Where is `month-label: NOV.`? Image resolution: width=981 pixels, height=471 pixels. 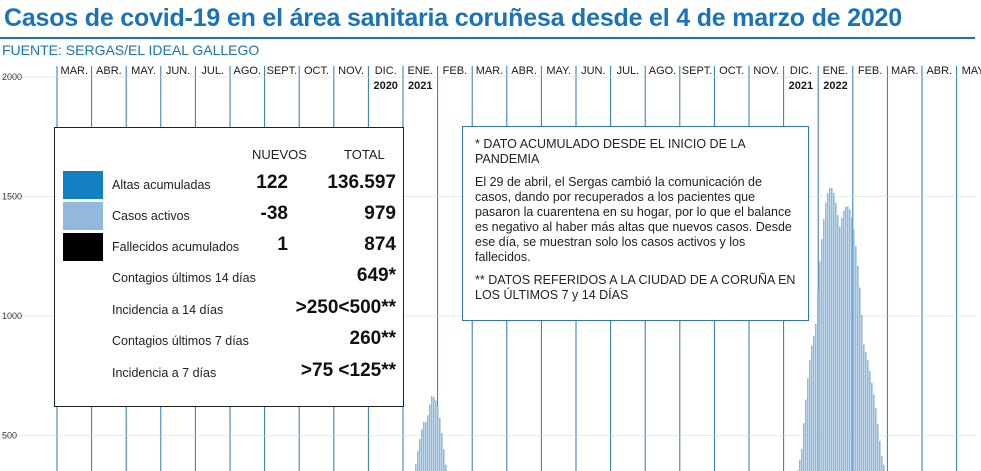 month-label: NOV. is located at coordinates (766, 71).